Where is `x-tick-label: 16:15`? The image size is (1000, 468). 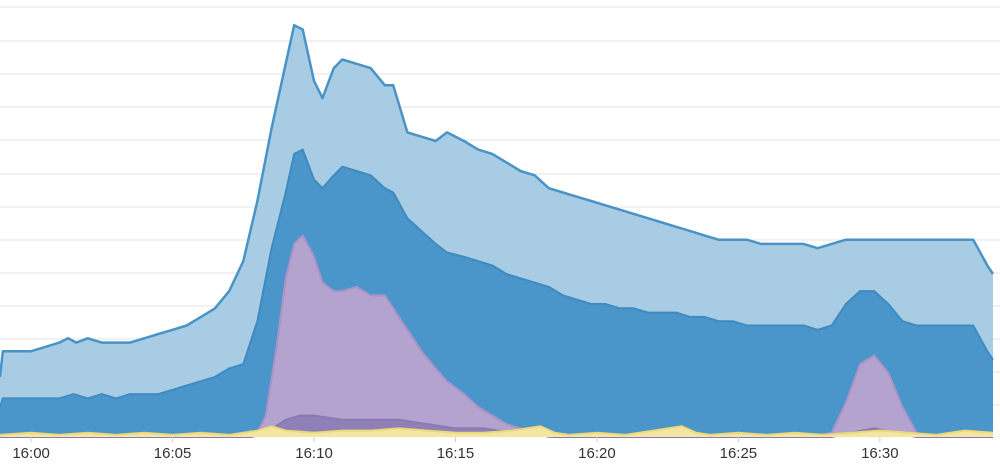 x-tick-label: 16:15 is located at coordinates (456, 453).